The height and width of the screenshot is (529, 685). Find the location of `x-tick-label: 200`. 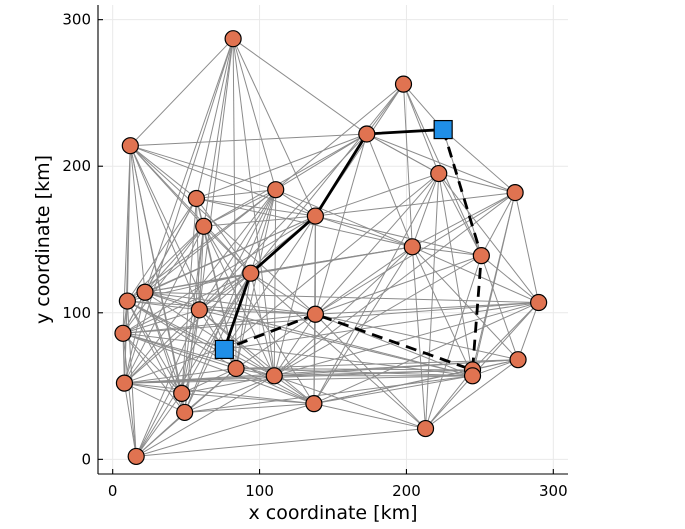

x-tick-label: 200 is located at coordinates (406, 491).